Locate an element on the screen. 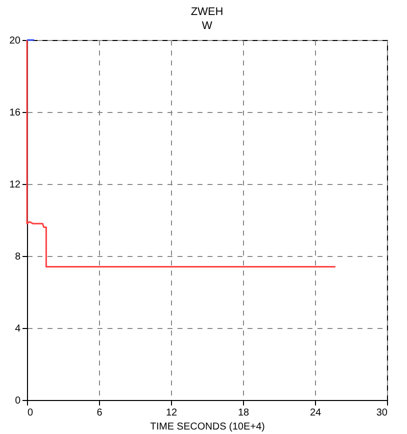 This screenshot has width=407, height=434. x-tick-label: 30 is located at coordinates (382, 413).